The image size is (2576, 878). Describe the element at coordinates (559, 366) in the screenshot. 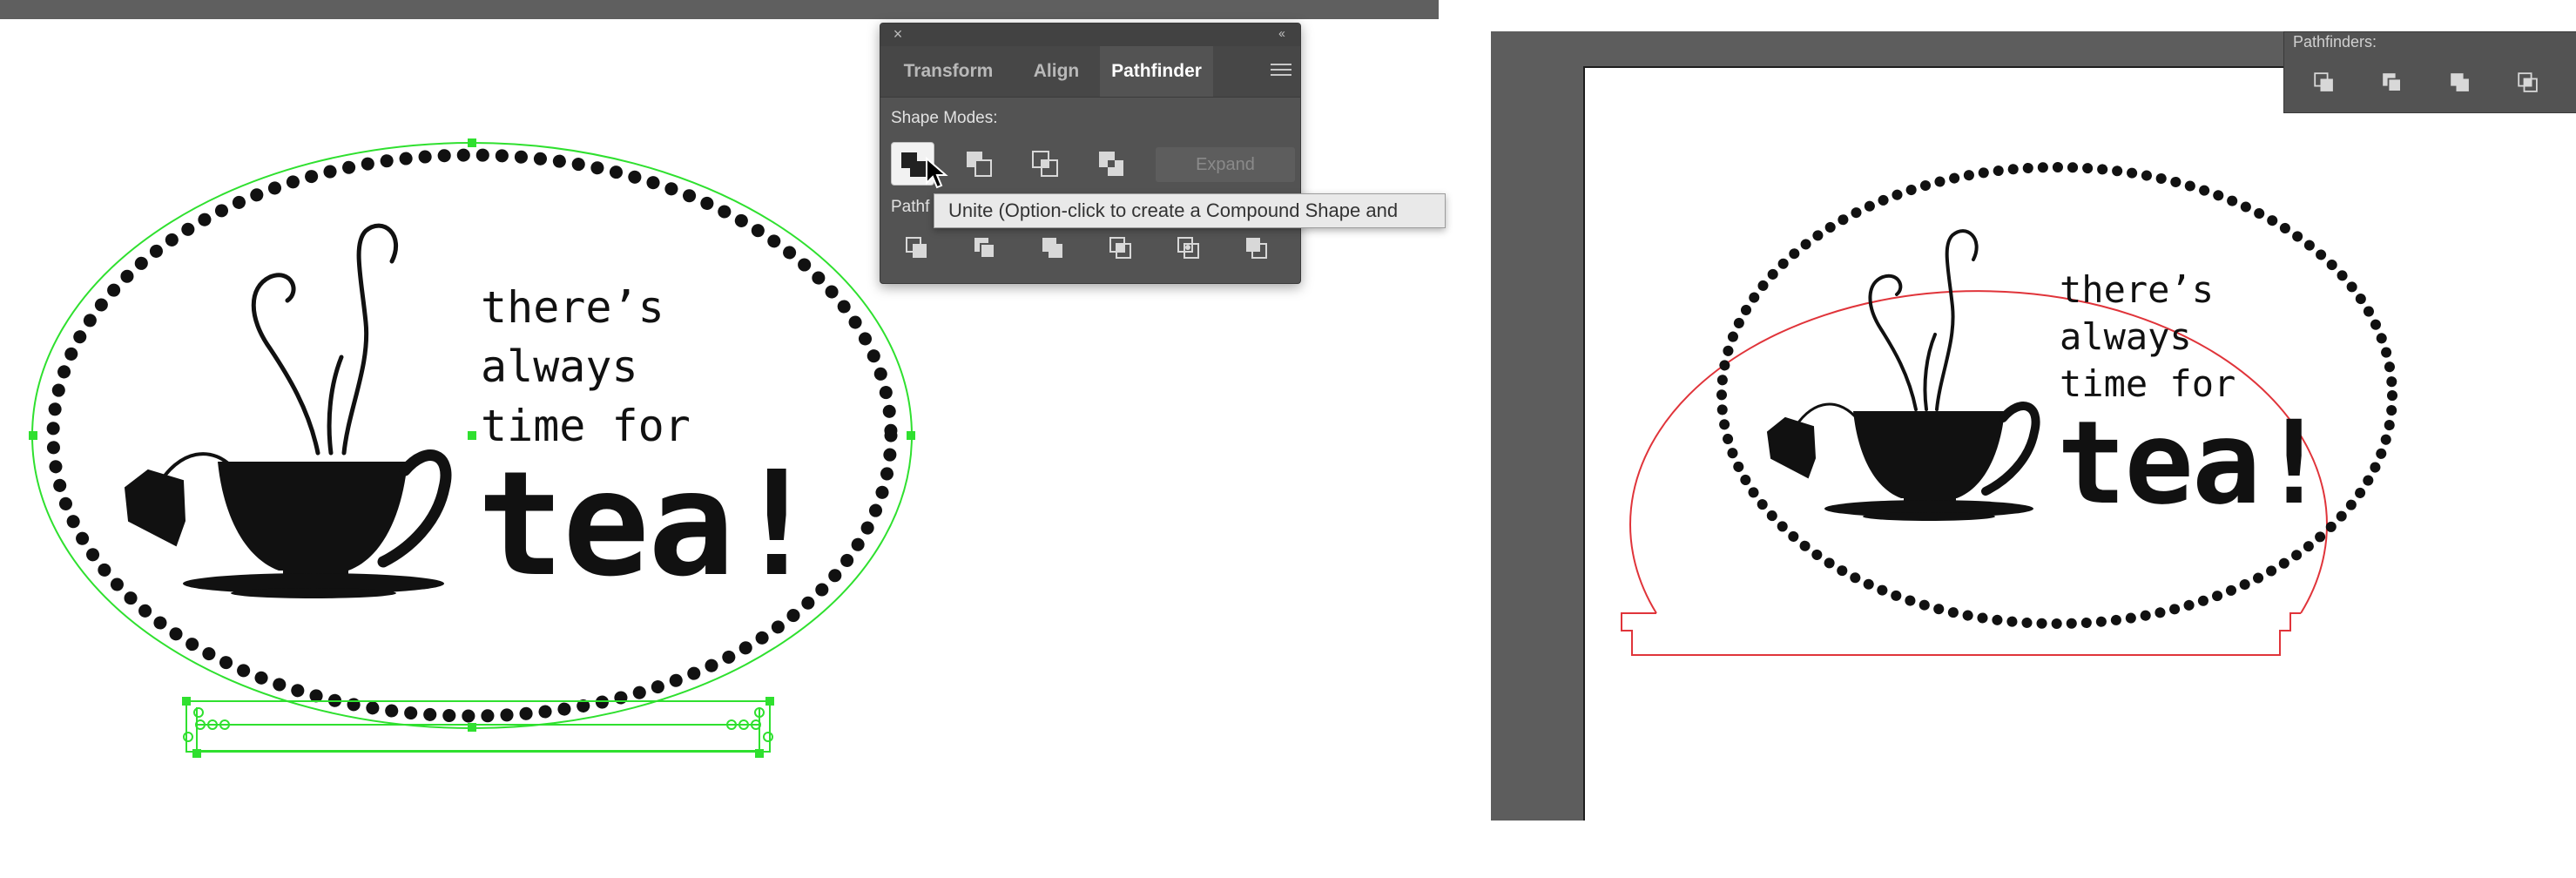

I see `art-text-line-2: always` at that location.